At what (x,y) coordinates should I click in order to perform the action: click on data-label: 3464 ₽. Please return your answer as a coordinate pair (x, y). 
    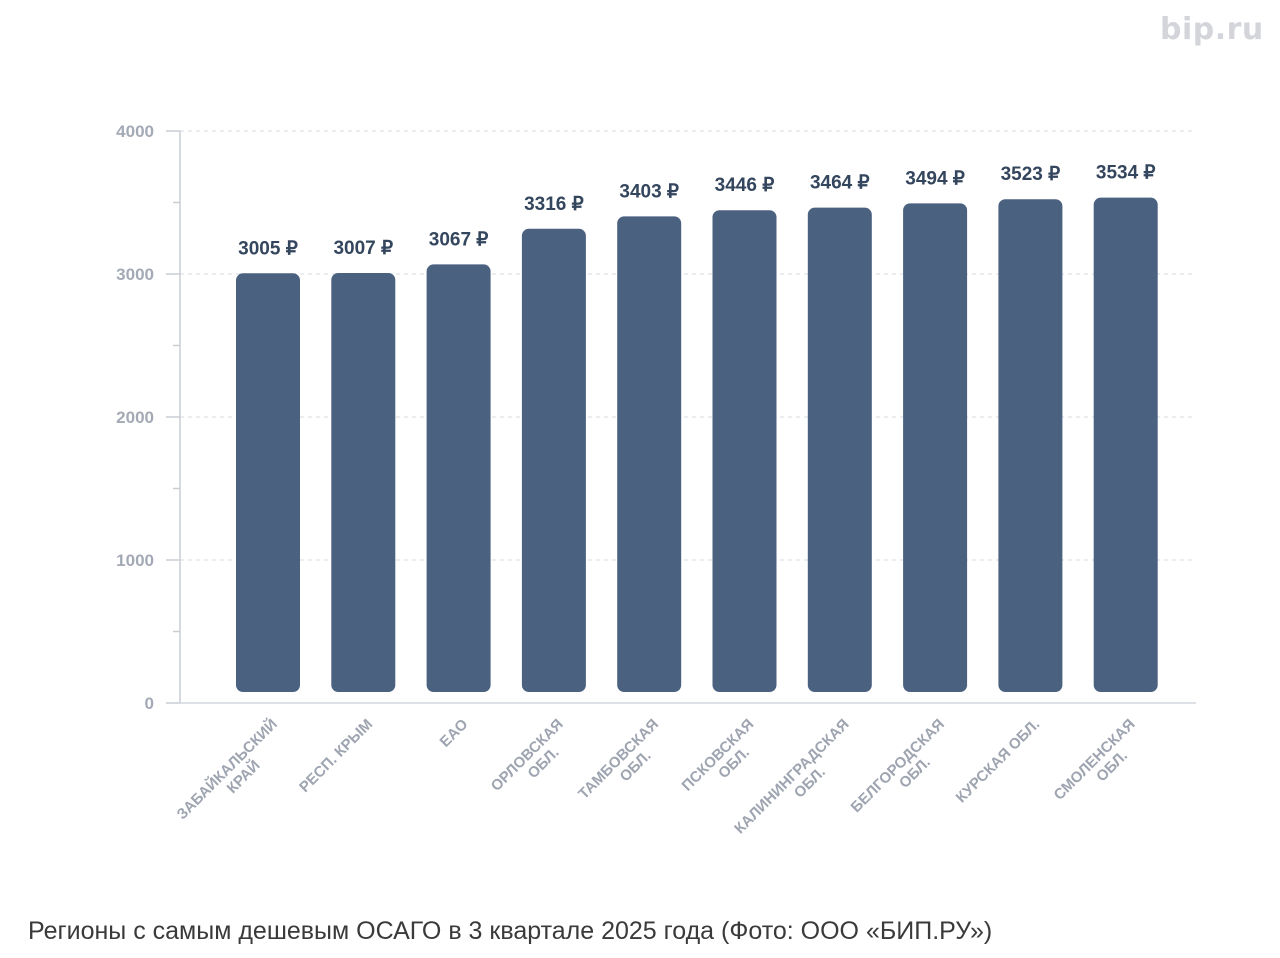
    Looking at the image, I should click on (840, 183).